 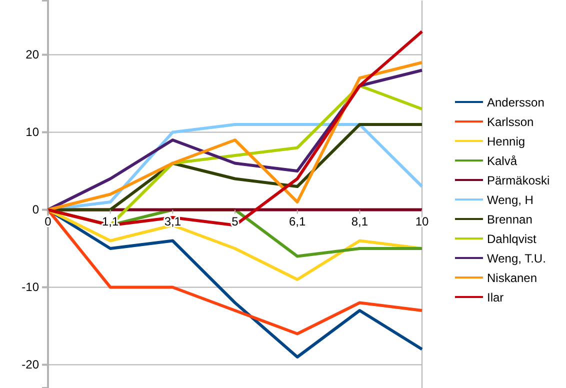 I want to click on y-tick-label: -20, so click(x=31, y=365).